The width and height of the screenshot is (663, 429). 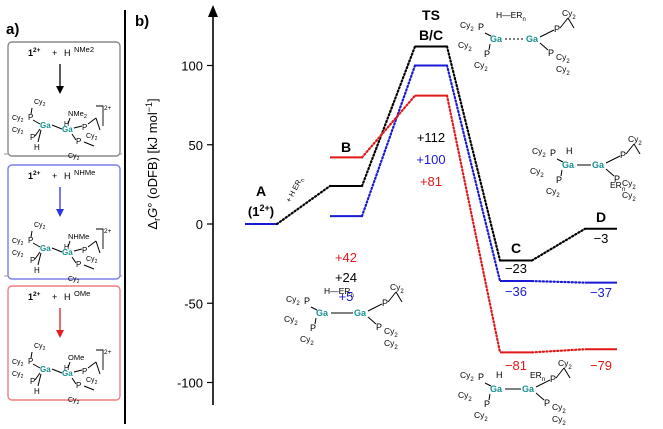 What do you see at coordinates (388, 141) in the screenshot?
I see `connector-B-TS` at bounding box center [388, 141].